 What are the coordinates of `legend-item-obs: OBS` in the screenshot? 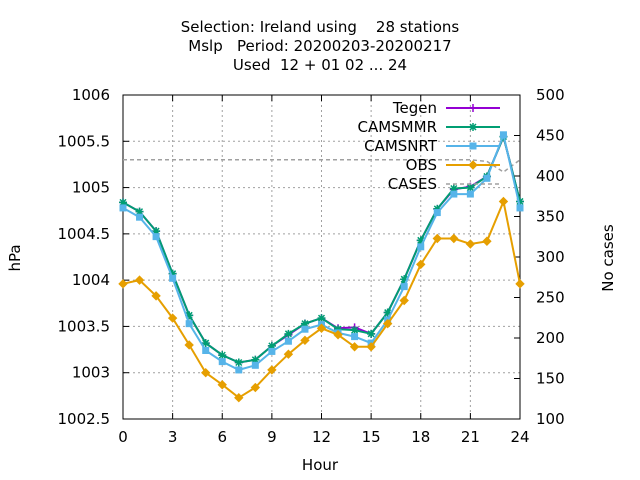 It's located at (453, 165).